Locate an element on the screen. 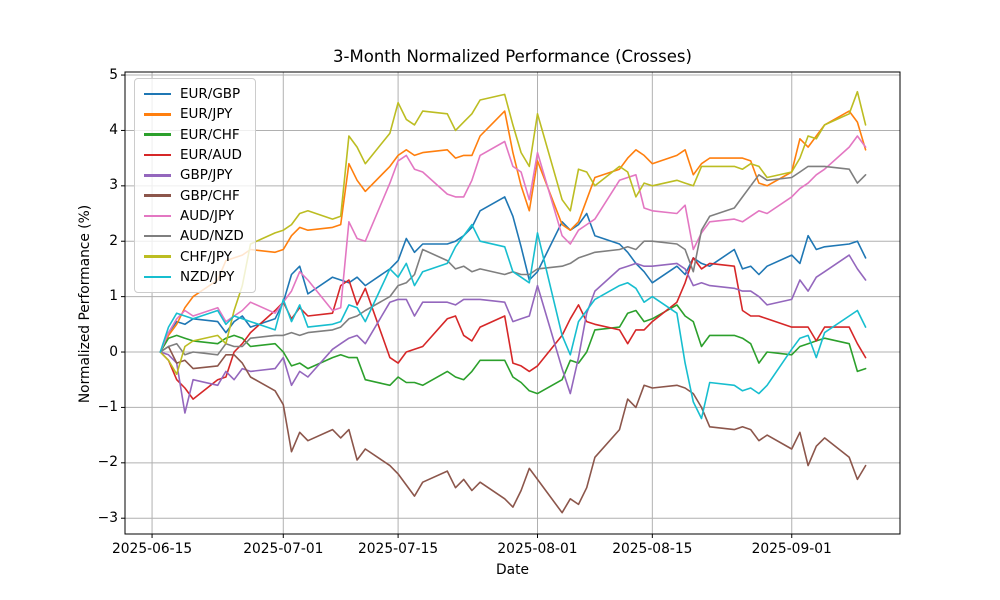  legend-item-aud-jpy: AUD/JPY is located at coordinates (199, 216).